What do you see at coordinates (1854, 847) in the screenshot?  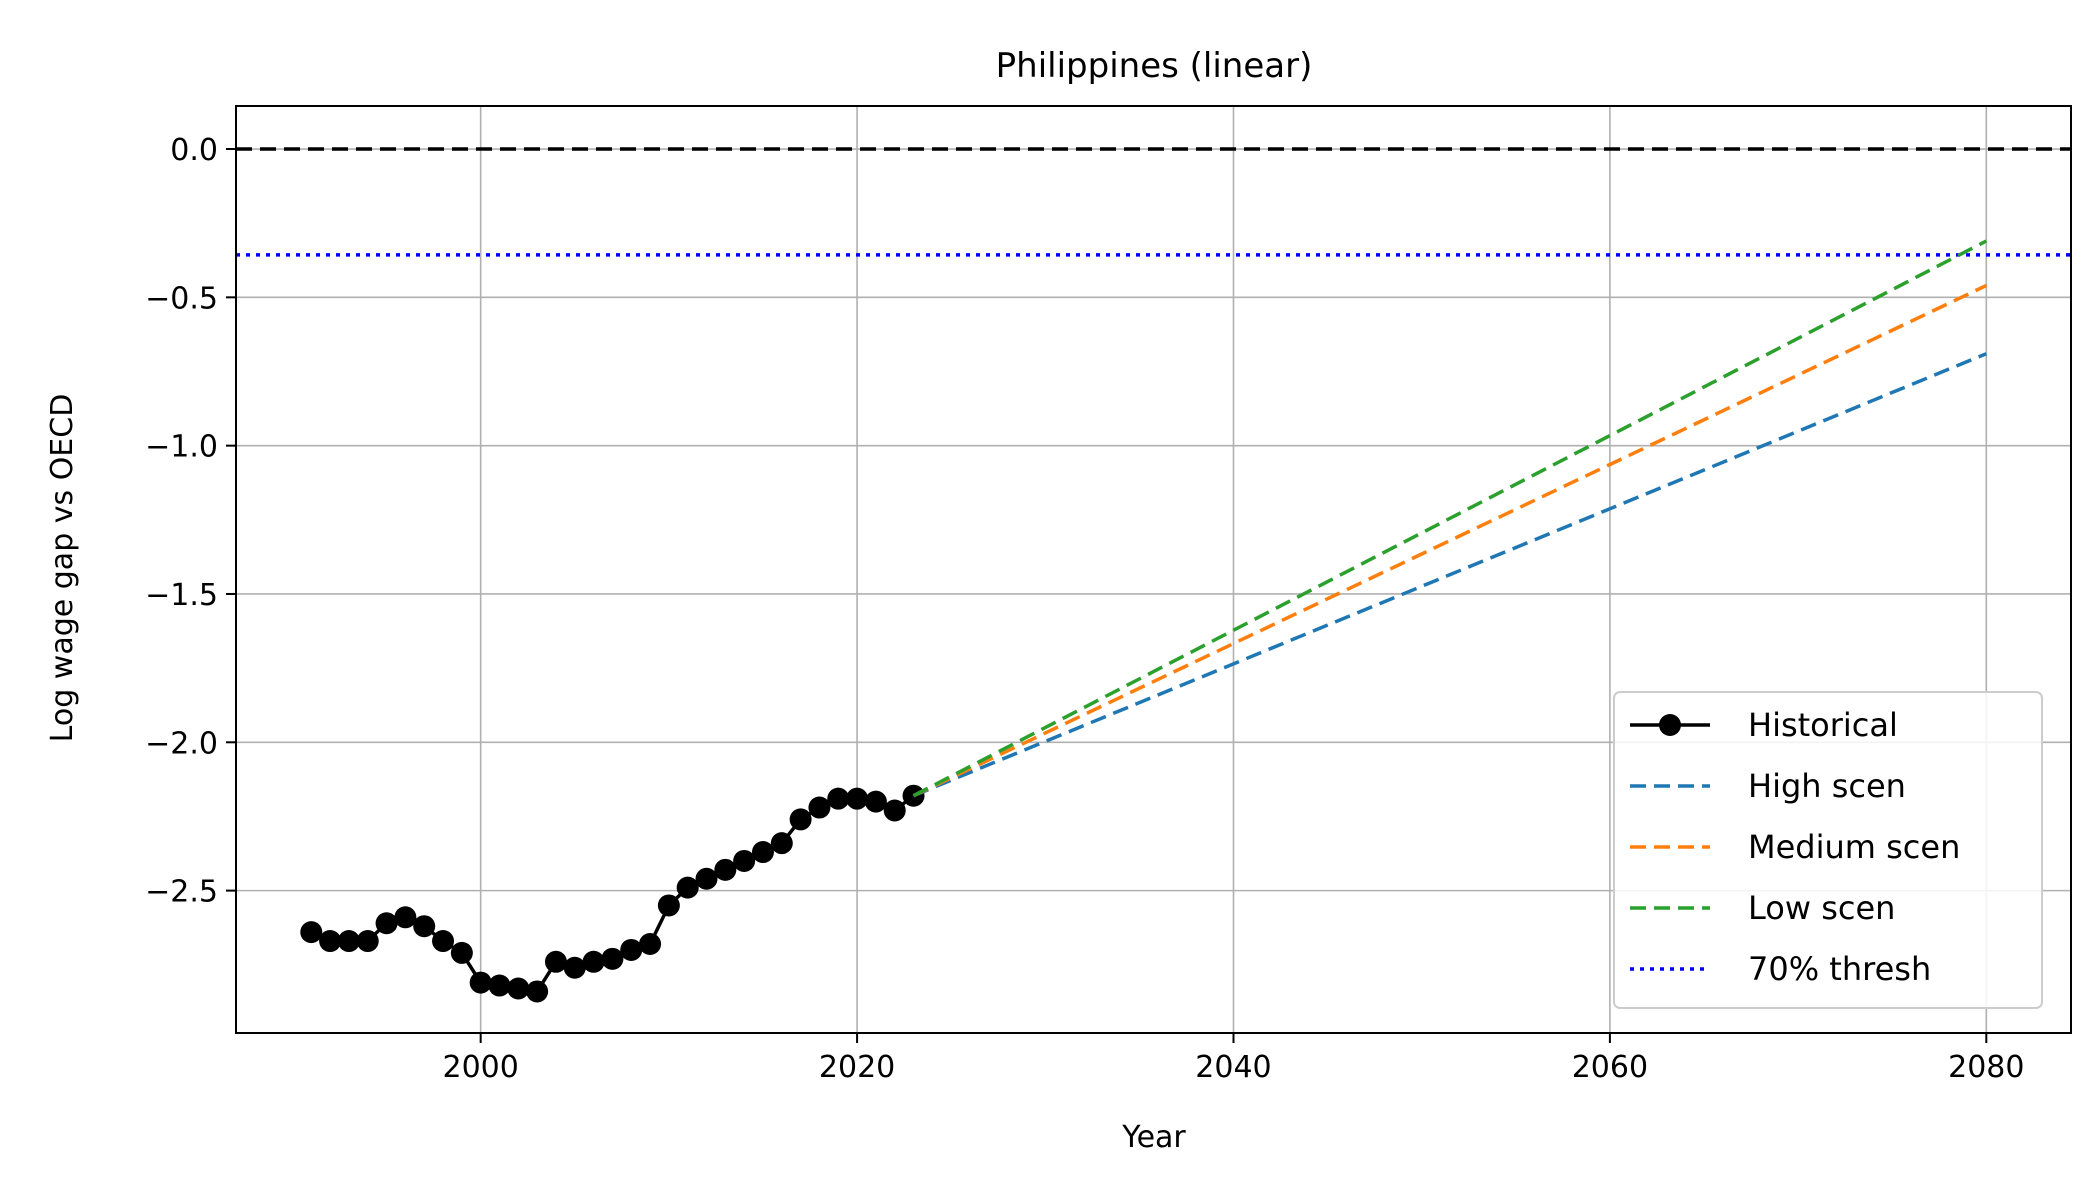 I see `legend-label: Medium scen` at bounding box center [1854, 847].